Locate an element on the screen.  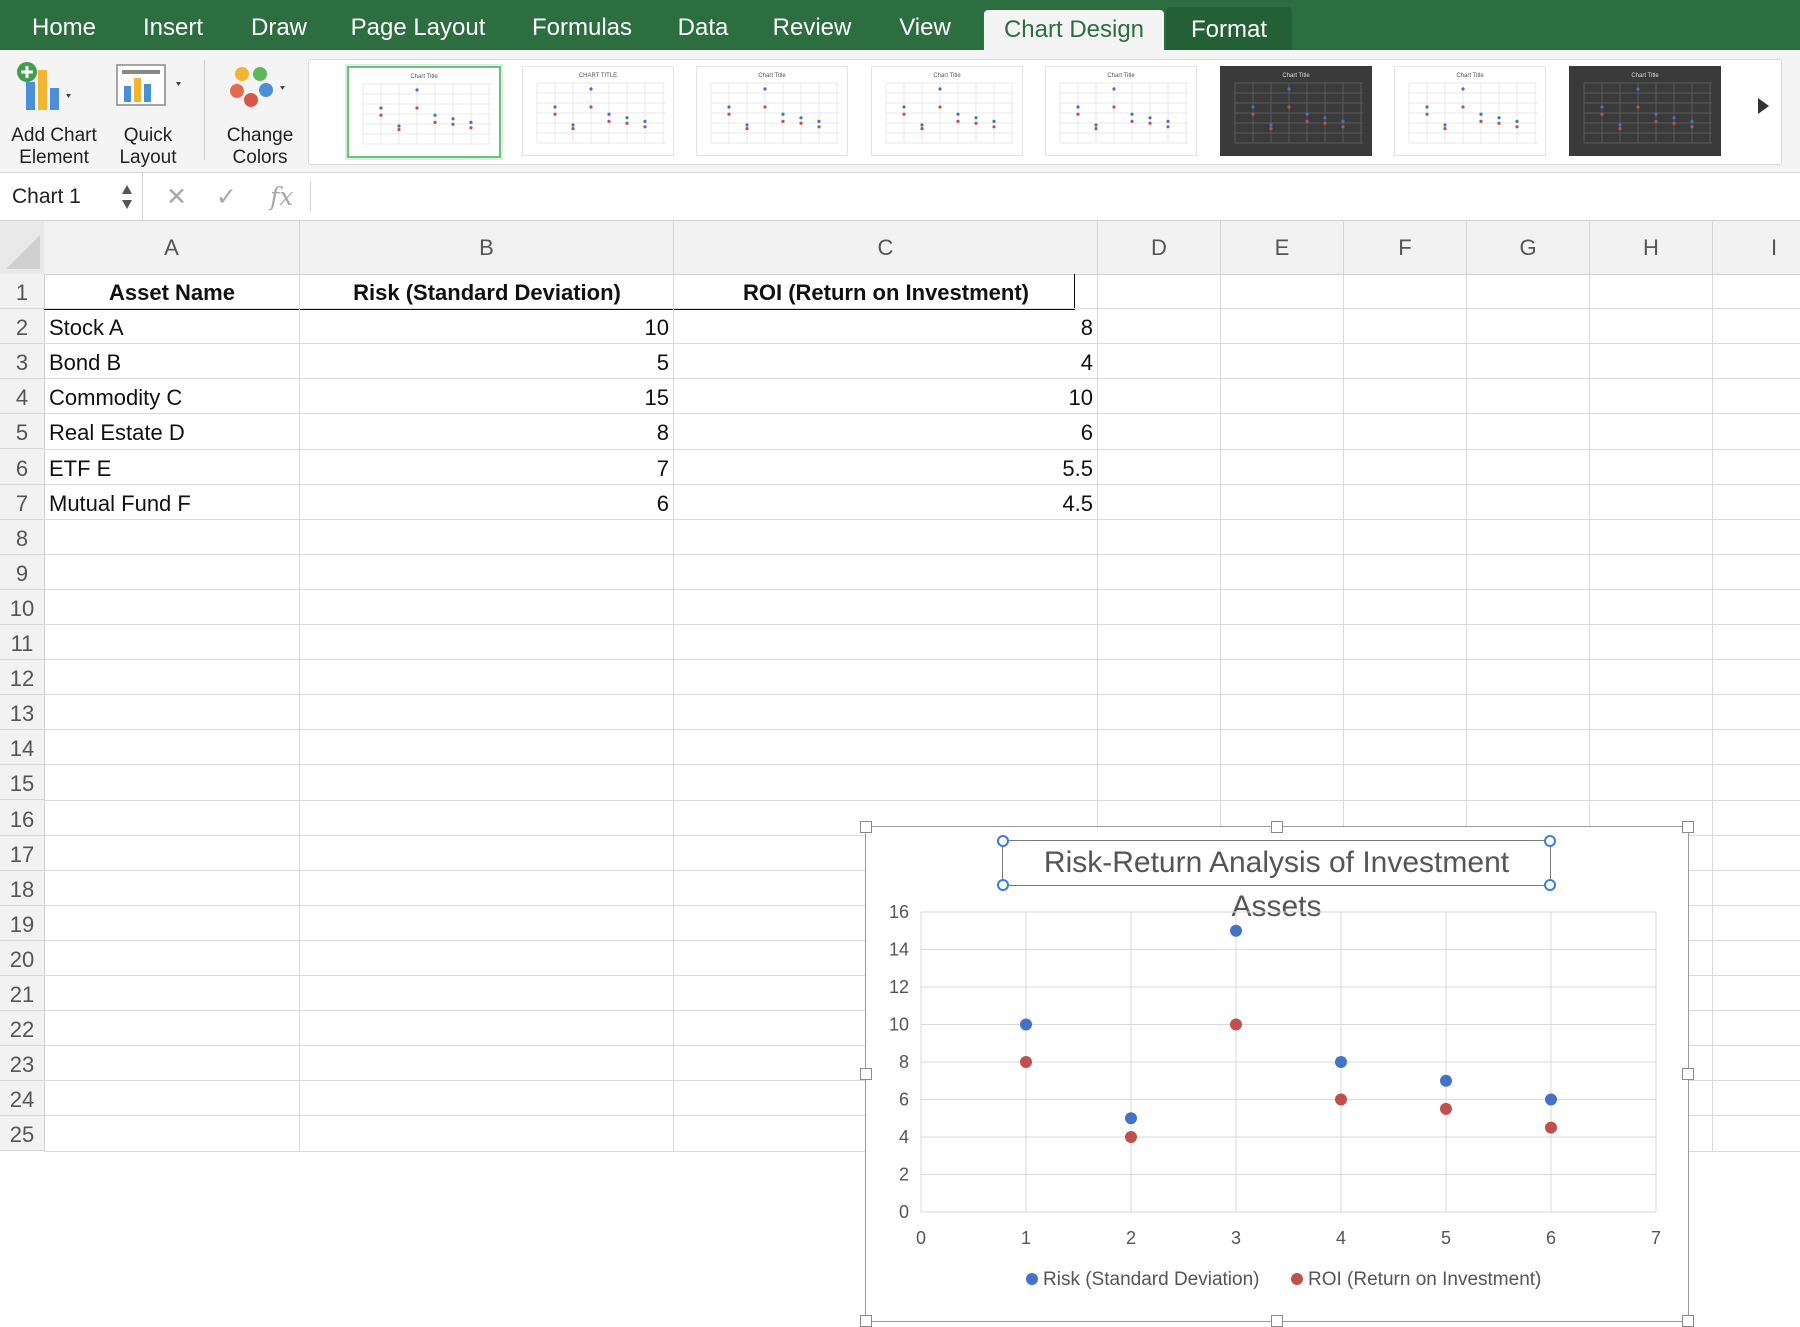
name-box: Chart 1 is located at coordinates (71, 196).